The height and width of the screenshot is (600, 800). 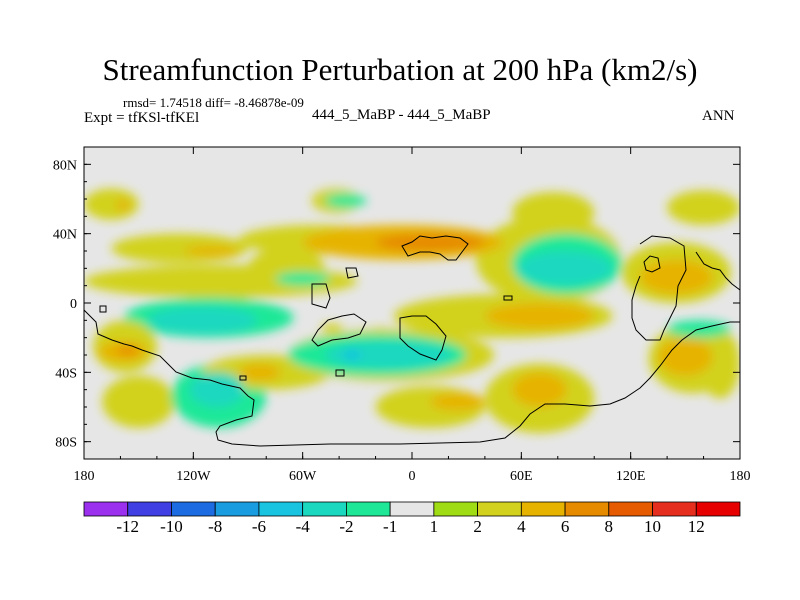 I want to click on coastline-pacific-islands, so click(x=652, y=264).